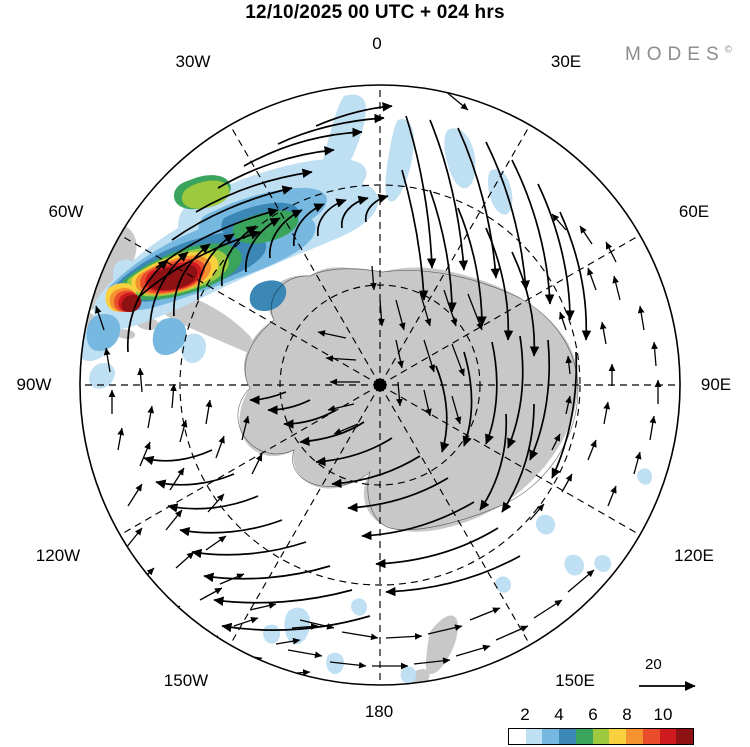 The image size is (750, 747). Describe the element at coordinates (250, 310) in the screenshot. I see `meridian-60w` at that location.